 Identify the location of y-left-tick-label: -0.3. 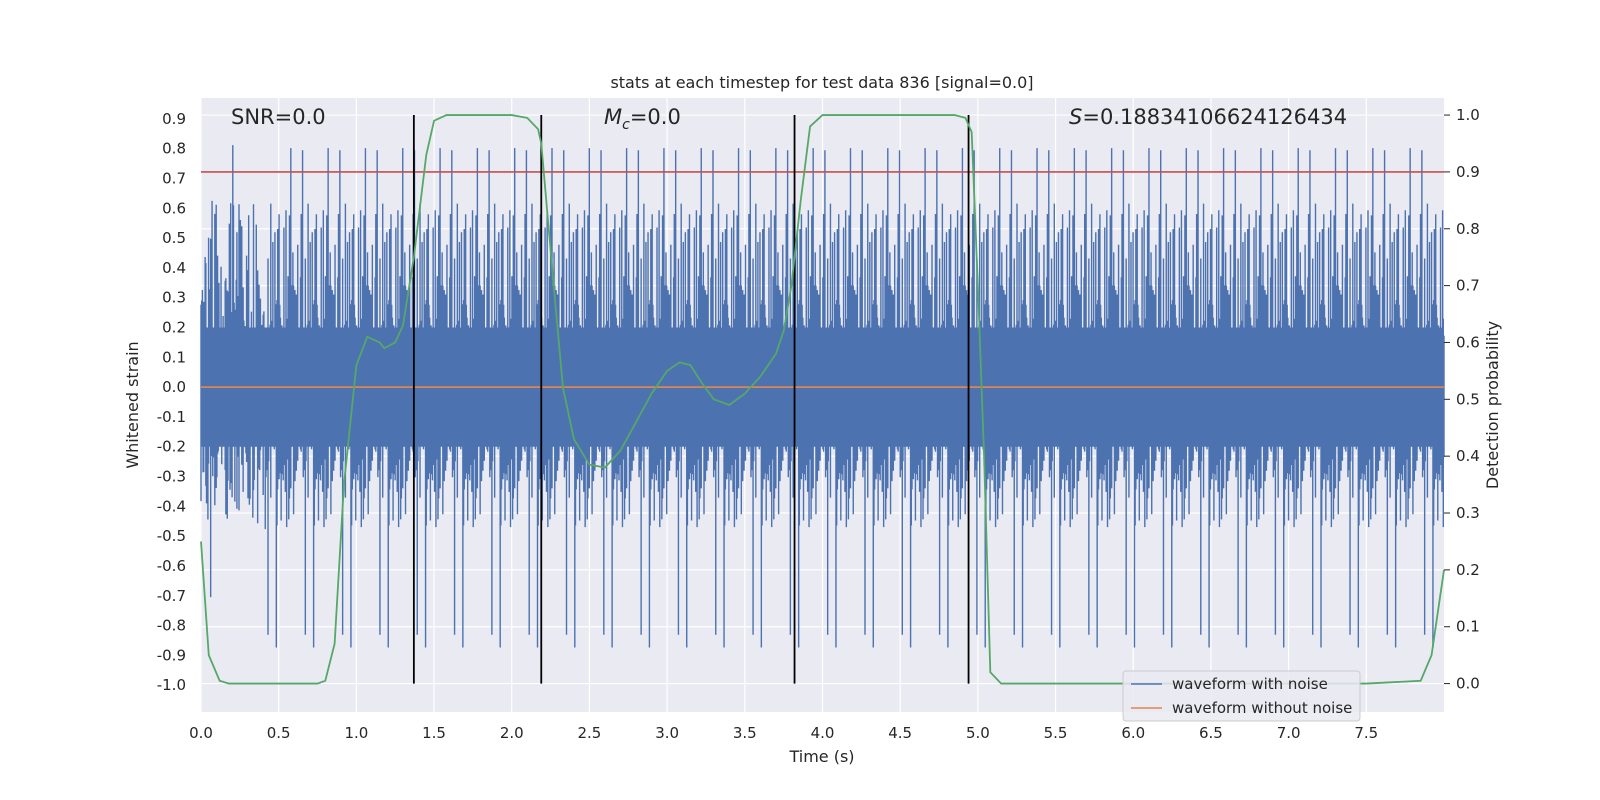
(171, 477).